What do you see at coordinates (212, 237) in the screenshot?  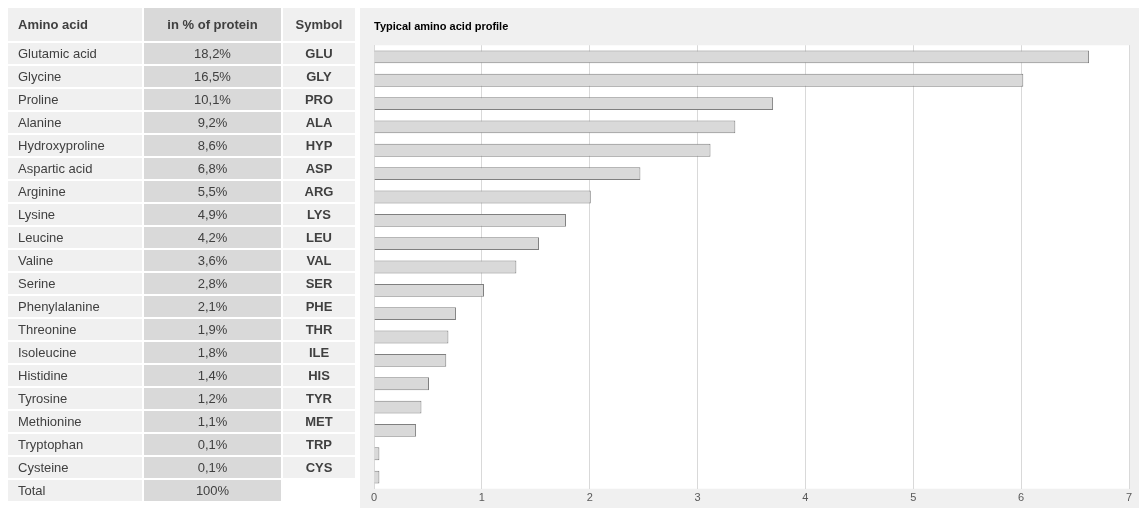 I see `data-label: 4,2%` at bounding box center [212, 237].